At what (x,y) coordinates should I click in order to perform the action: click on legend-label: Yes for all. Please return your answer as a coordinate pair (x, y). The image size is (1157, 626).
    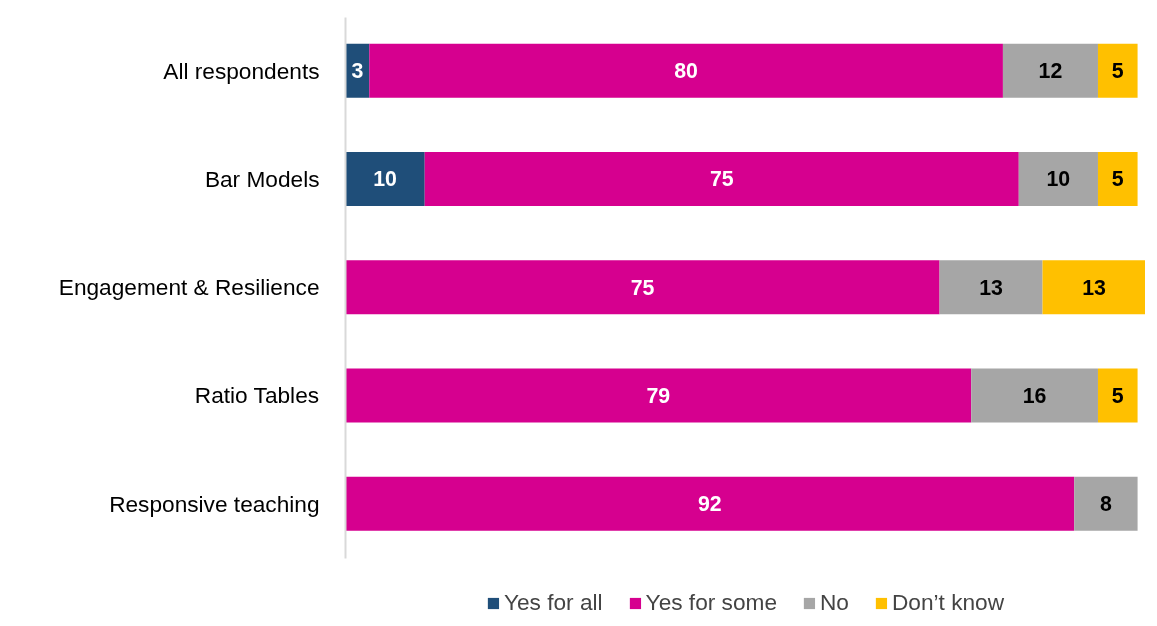
    Looking at the image, I should click on (553, 602).